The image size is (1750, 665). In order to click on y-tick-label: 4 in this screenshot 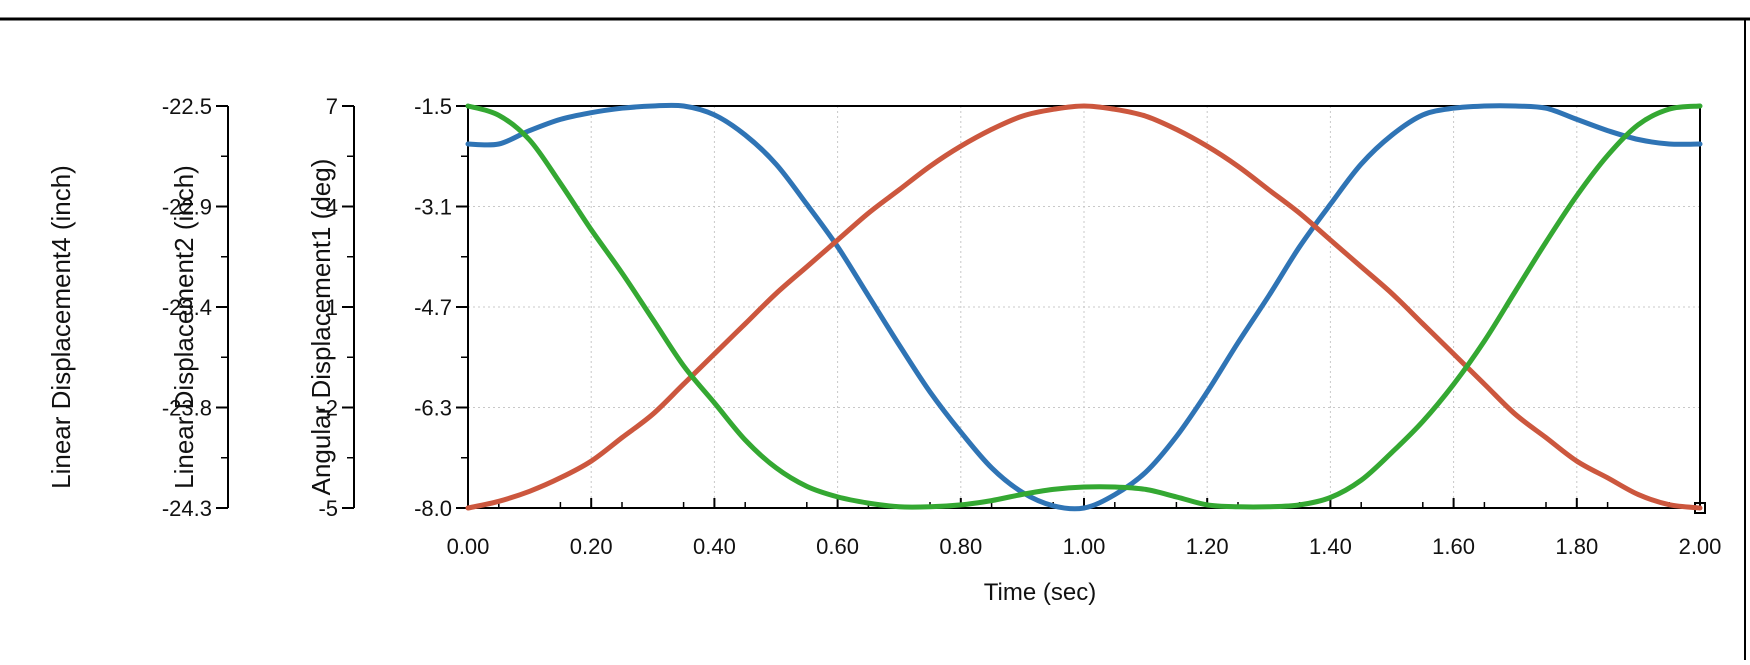, I will do `click(332, 207)`.